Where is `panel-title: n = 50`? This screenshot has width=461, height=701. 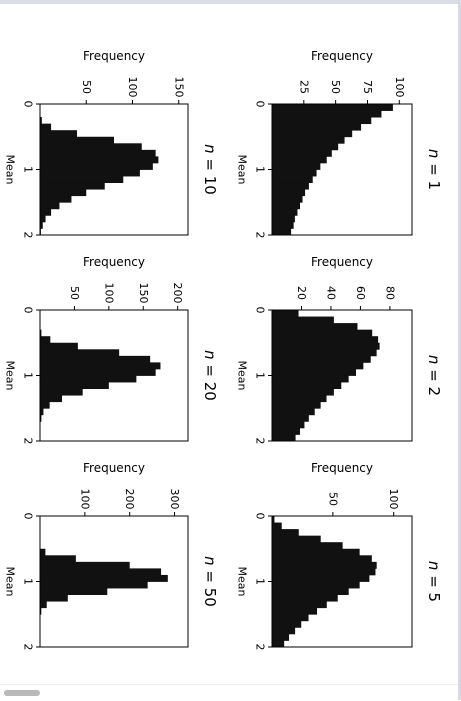
panel-title: n = 50 is located at coordinates (210, 581).